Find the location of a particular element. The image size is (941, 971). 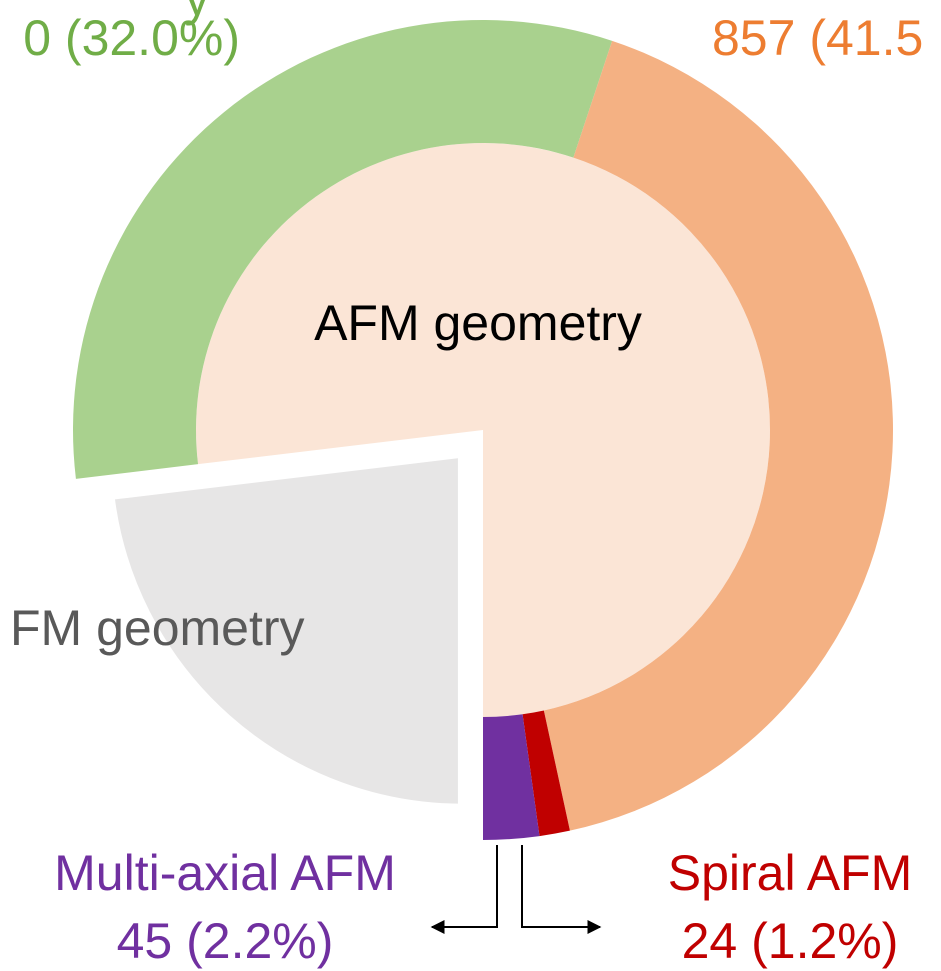

segment-name: Spiral AFM is located at coordinates (790, 873).